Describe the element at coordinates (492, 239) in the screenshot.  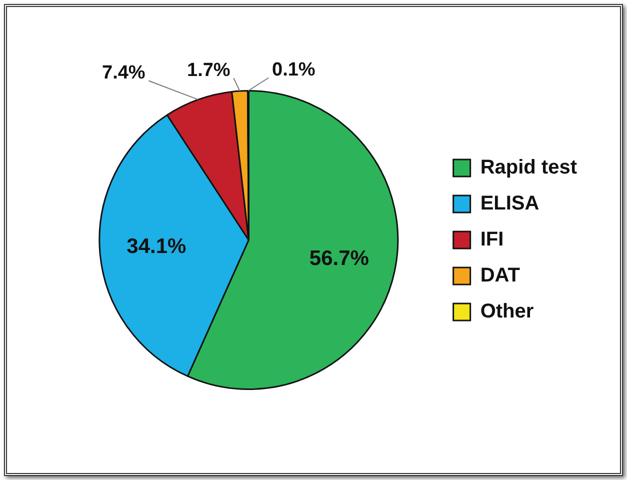
I see `legend-label: IFI` at that location.